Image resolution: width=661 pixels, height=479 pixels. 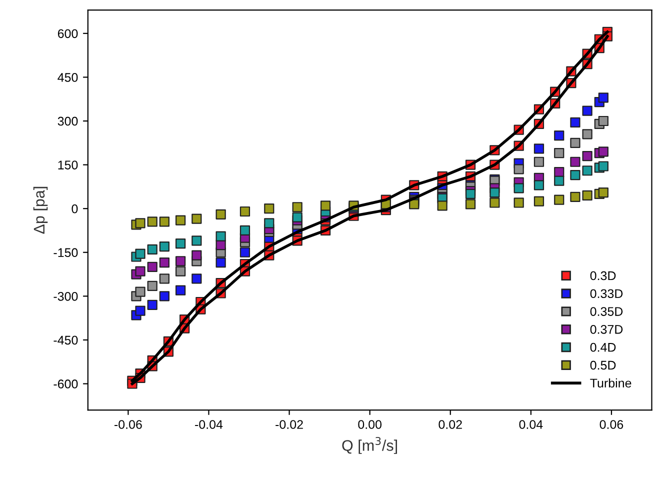 What do you see at coordinates (603, 275) in the screenshot?
I see `legend-label: 0.3D` at bounding box center [603, 275].